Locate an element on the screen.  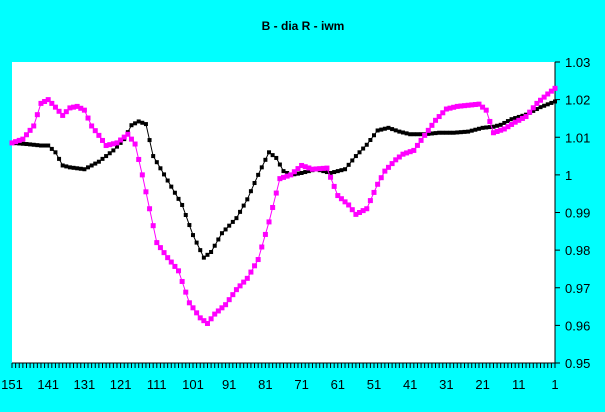
y-tick-label: 0.97 is located at coordinates (577, 288).